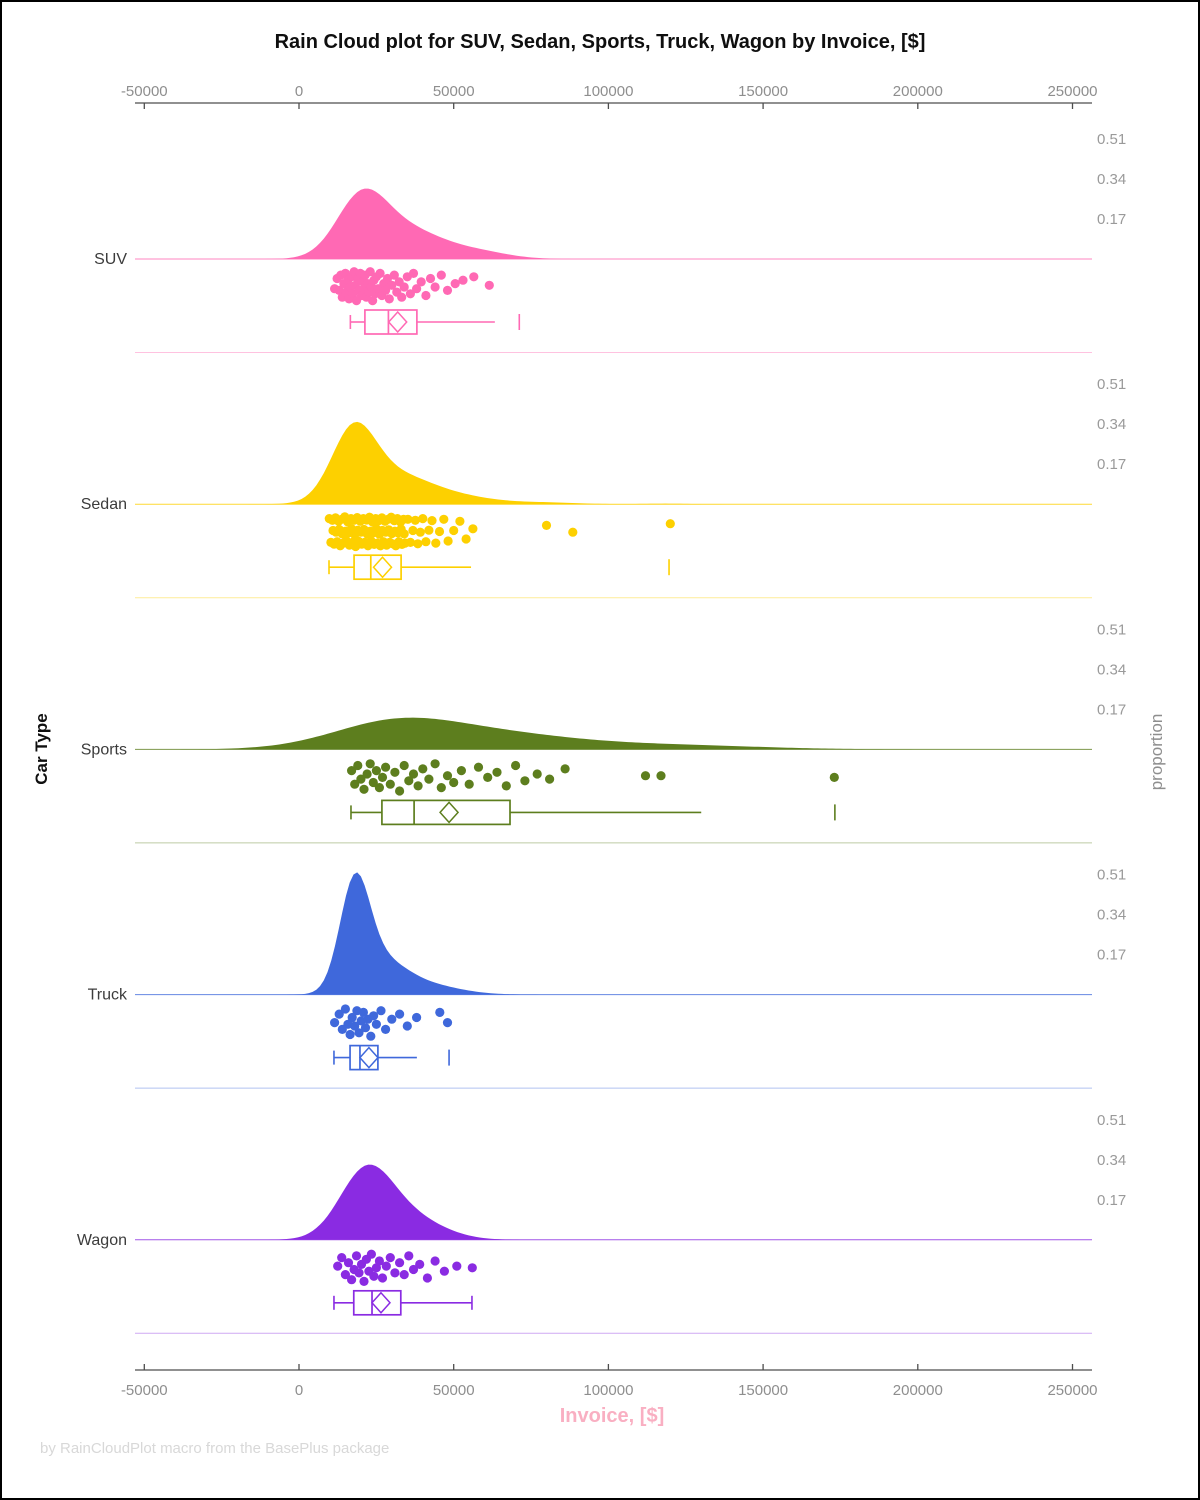 This screenshot has width=1200, height=1500. Describe the element at coordinates (1072, 91) in the screenshot. I see `x-tick-label: 250000` at that location.